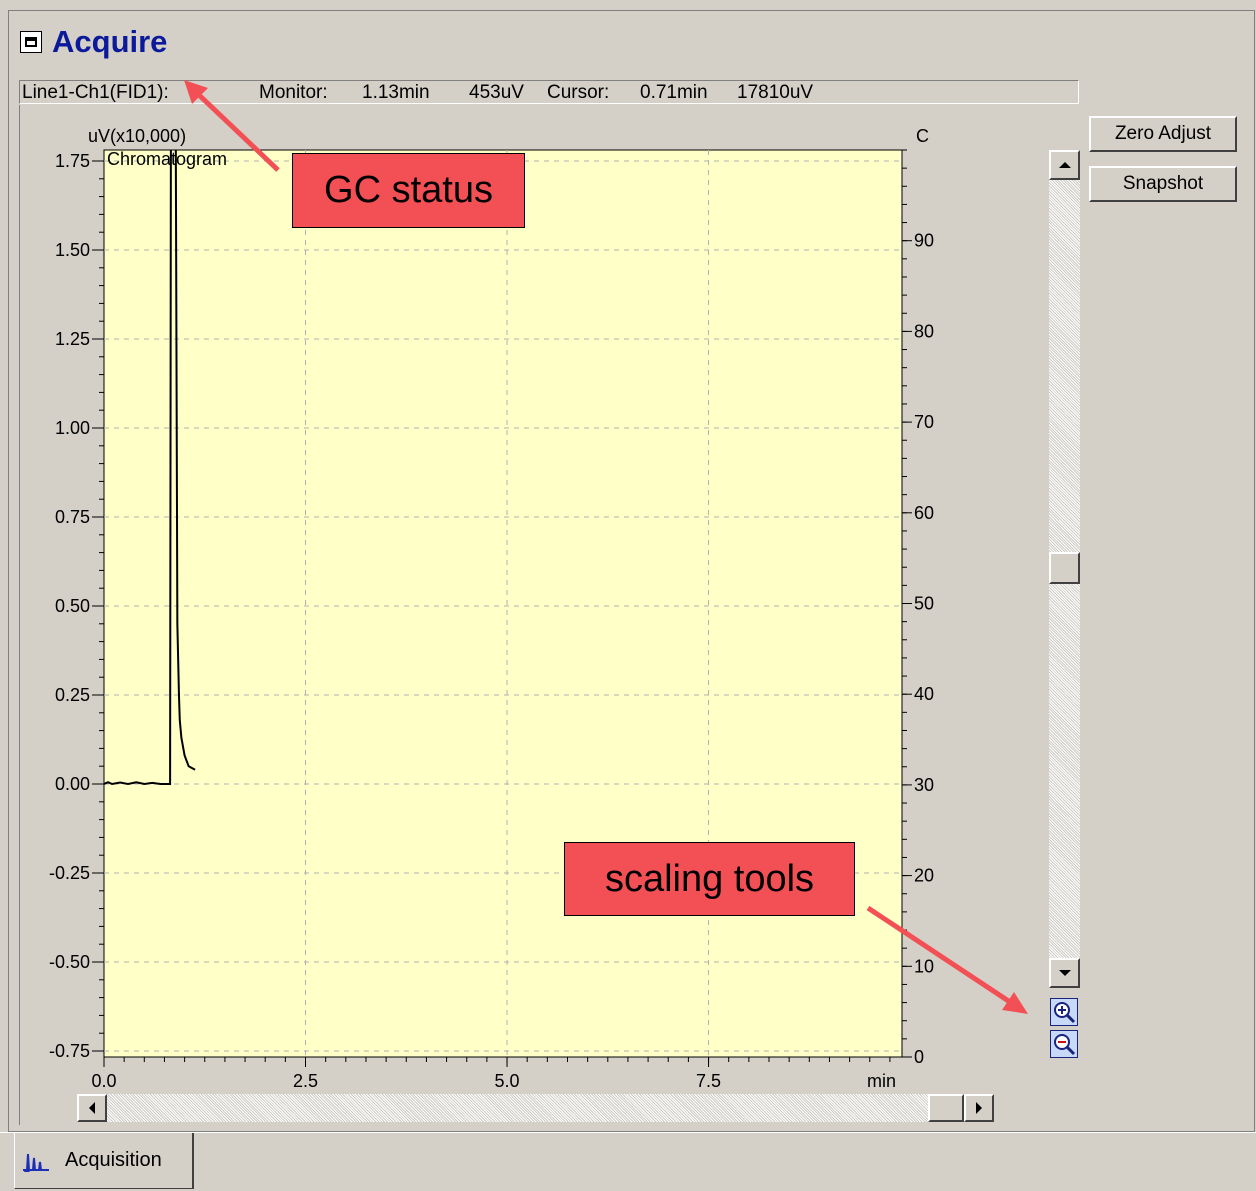  I want to click on zoom-in-icon, so click(1065, 1013).